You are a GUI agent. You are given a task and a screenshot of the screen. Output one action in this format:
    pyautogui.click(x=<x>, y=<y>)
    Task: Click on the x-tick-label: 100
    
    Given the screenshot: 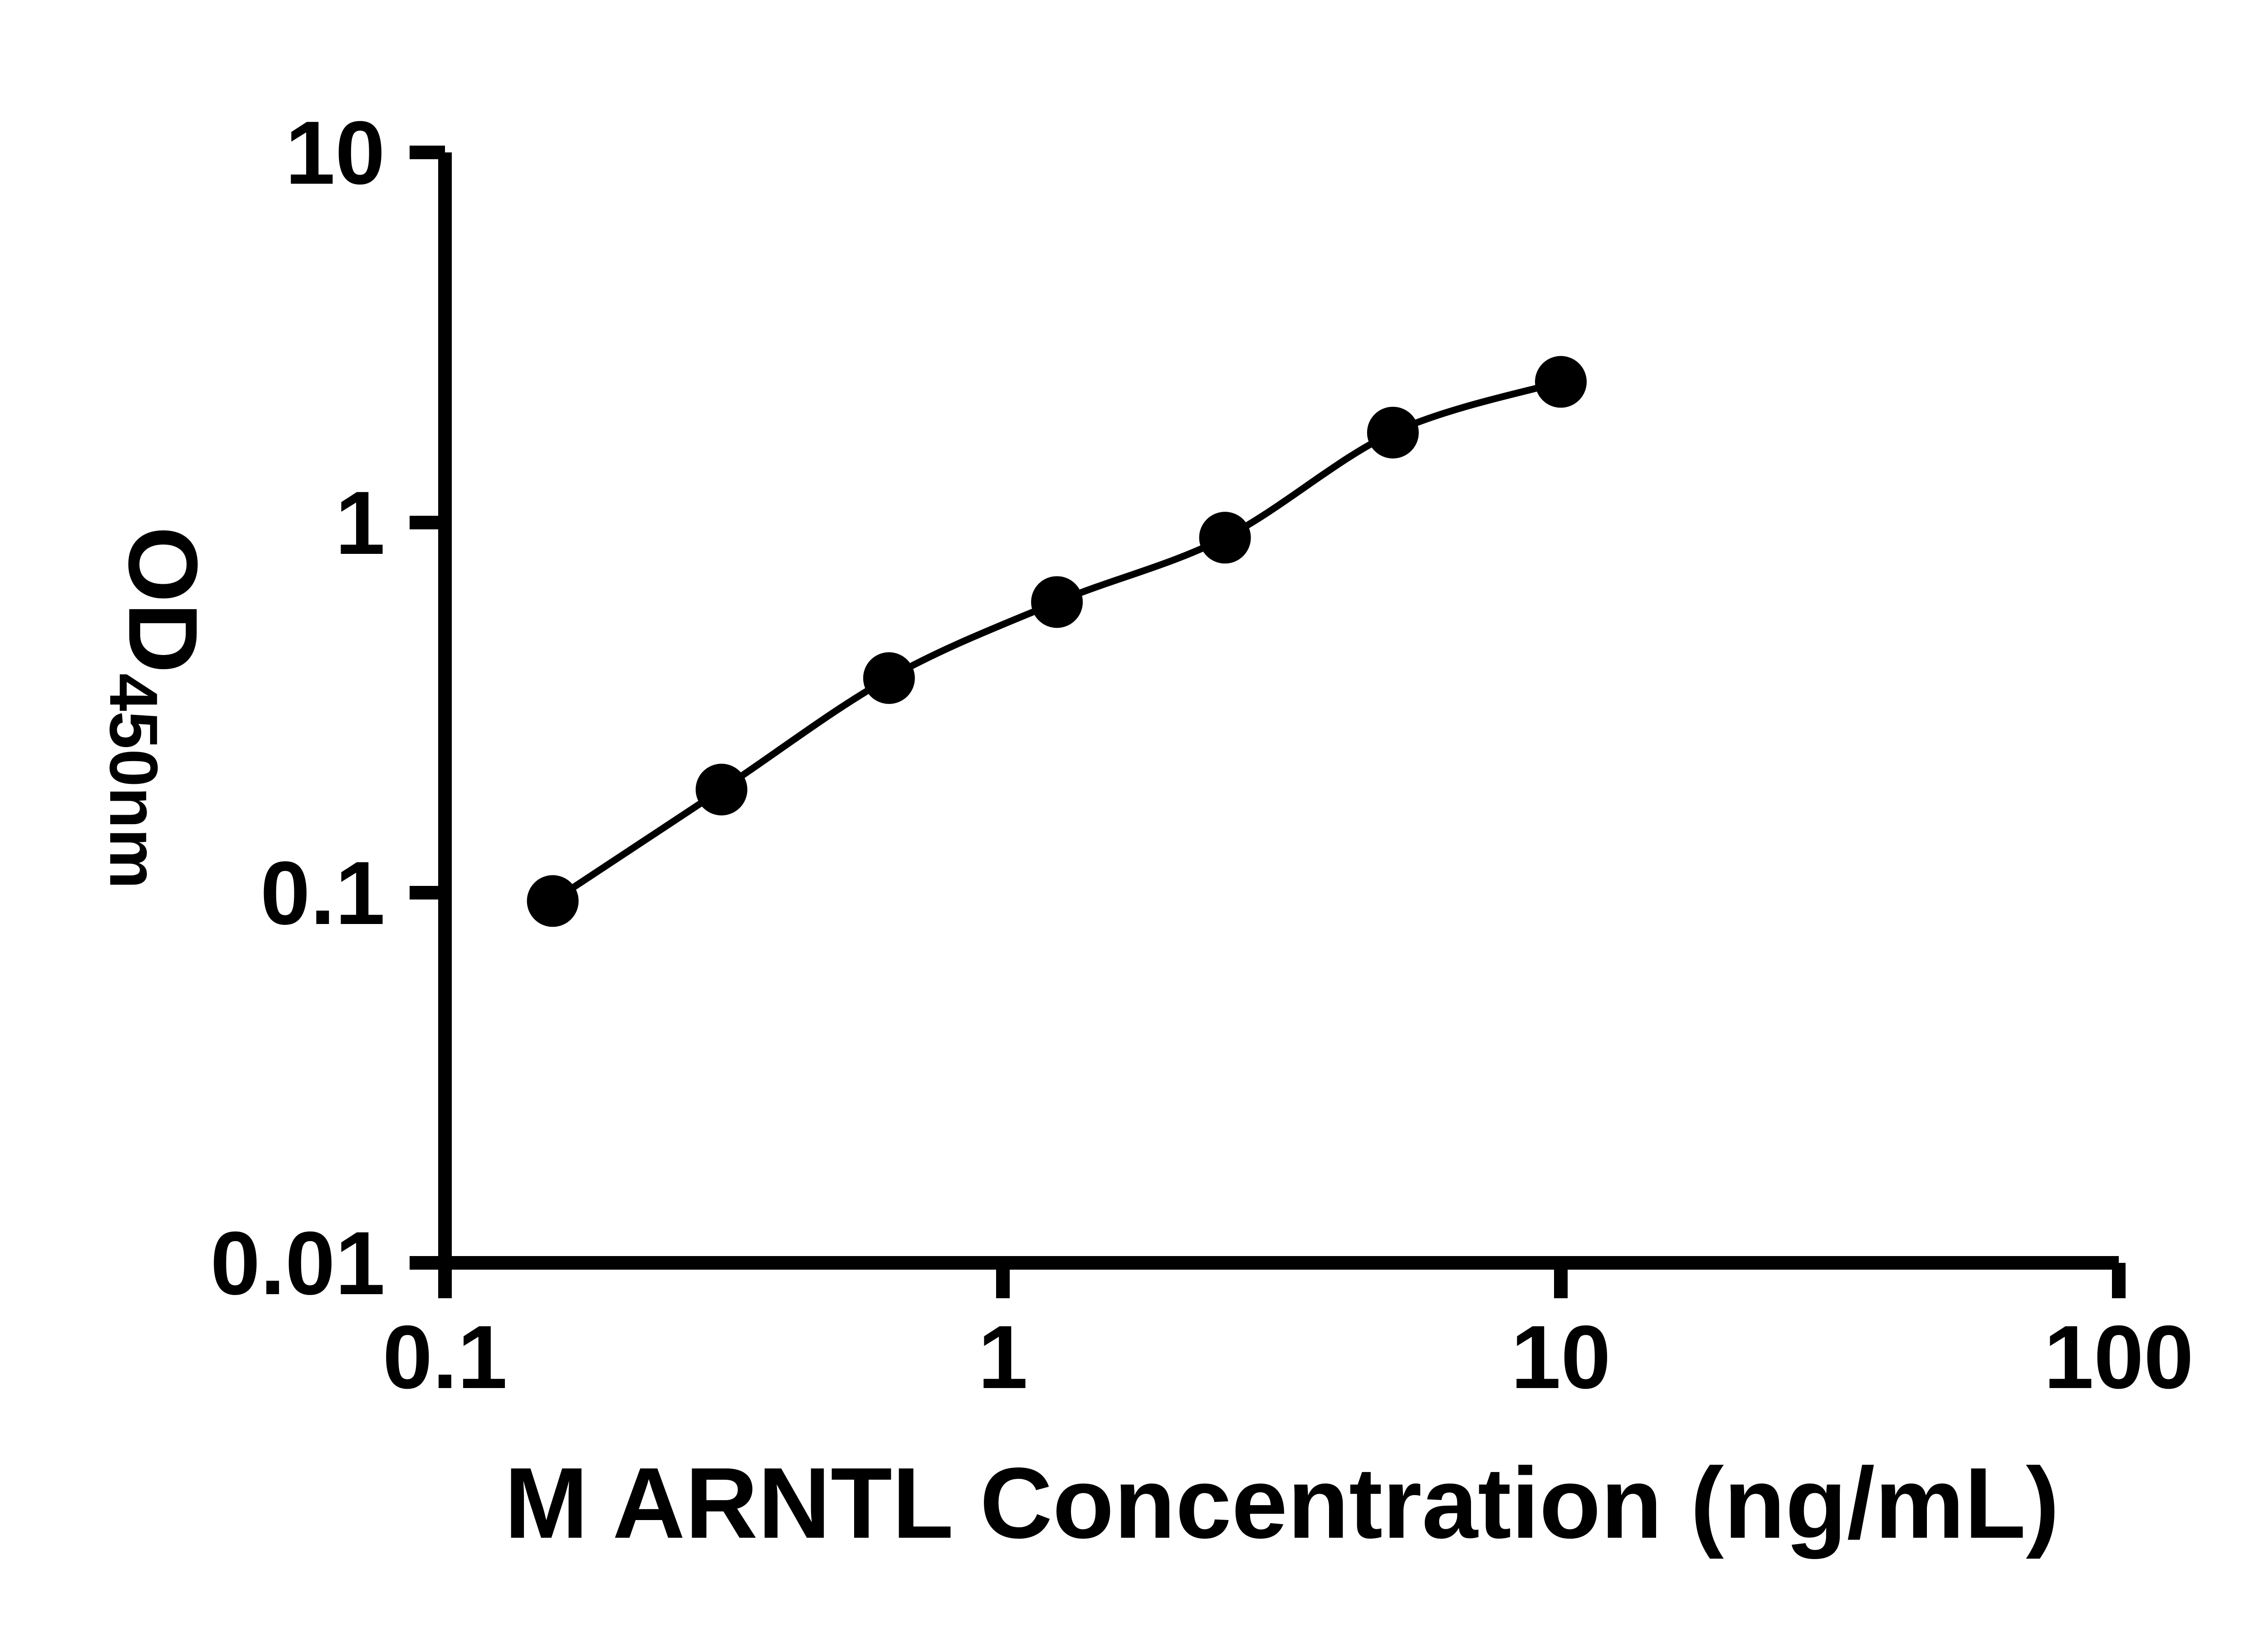 What is the action you would take?
    pyautogui.click(x=2119, y=1357)
    